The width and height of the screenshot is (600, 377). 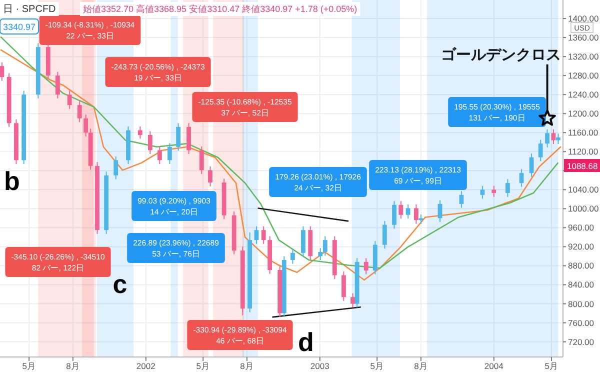 What do you see at coordinates (583, 95) in the screenshot?
I see `y-tick-label: 1240.00` at bounding box center [583, 95].